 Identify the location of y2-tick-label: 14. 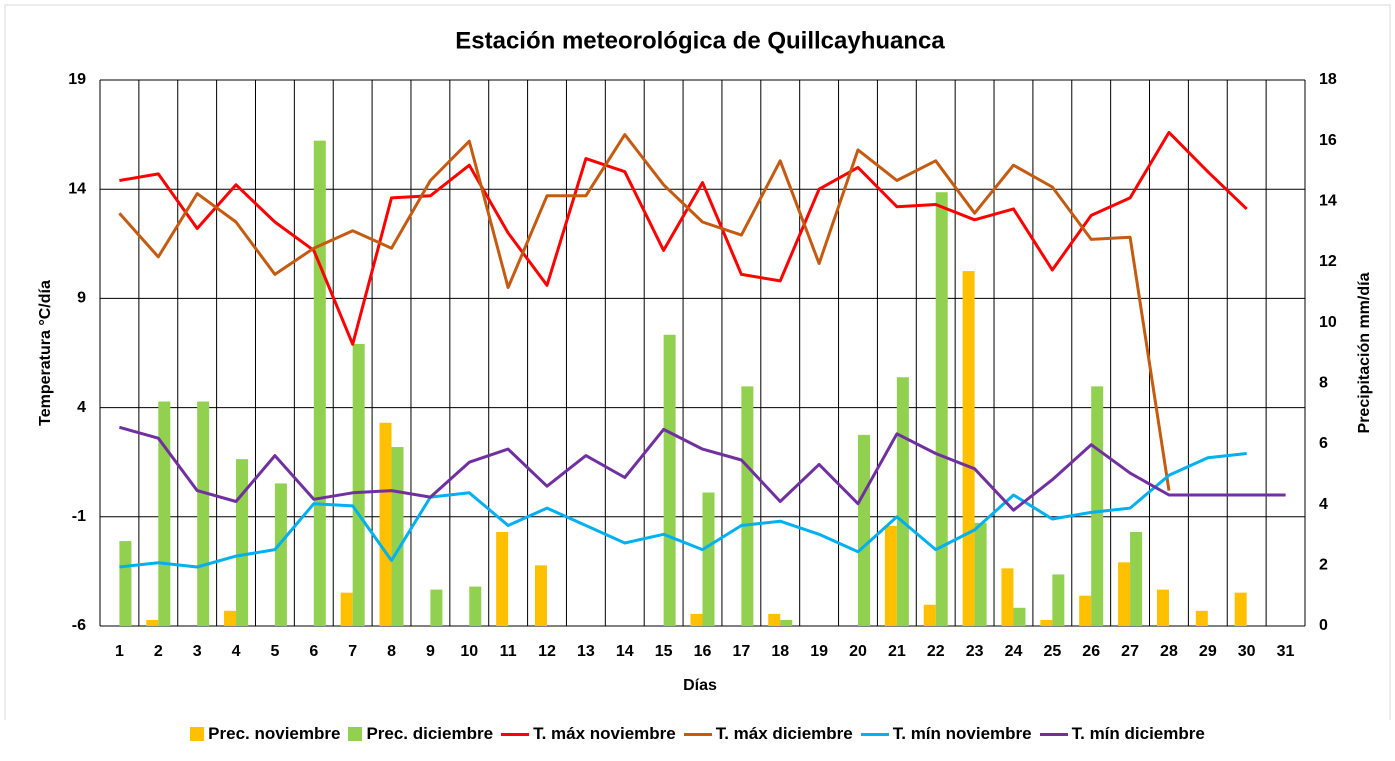
(1328, 201).